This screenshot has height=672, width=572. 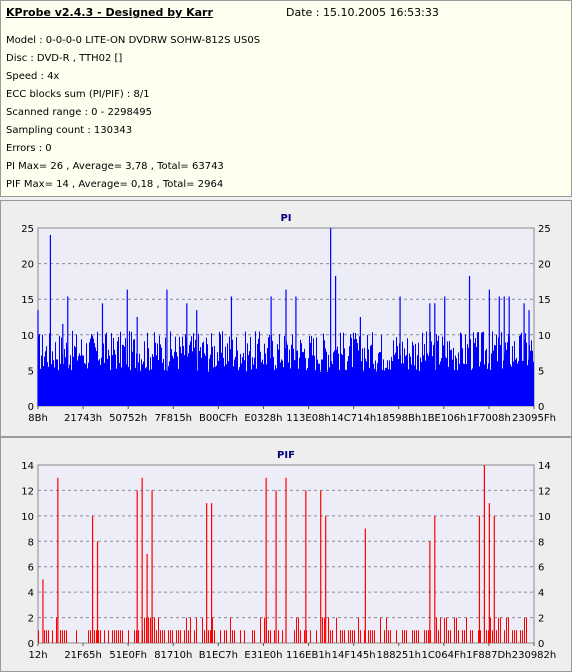 I want to click on y-tick-label-right: 4, so click(x=541, y=593).